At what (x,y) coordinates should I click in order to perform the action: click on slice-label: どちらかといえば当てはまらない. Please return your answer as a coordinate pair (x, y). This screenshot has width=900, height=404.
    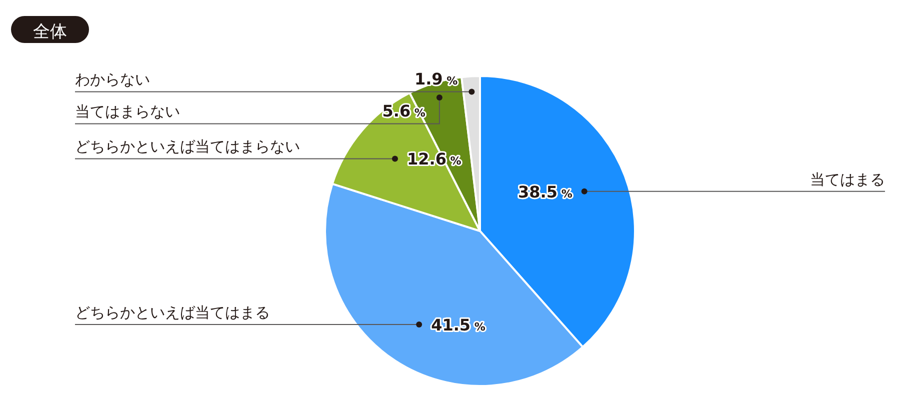
    Looking at the image, I should click on (187, 147).